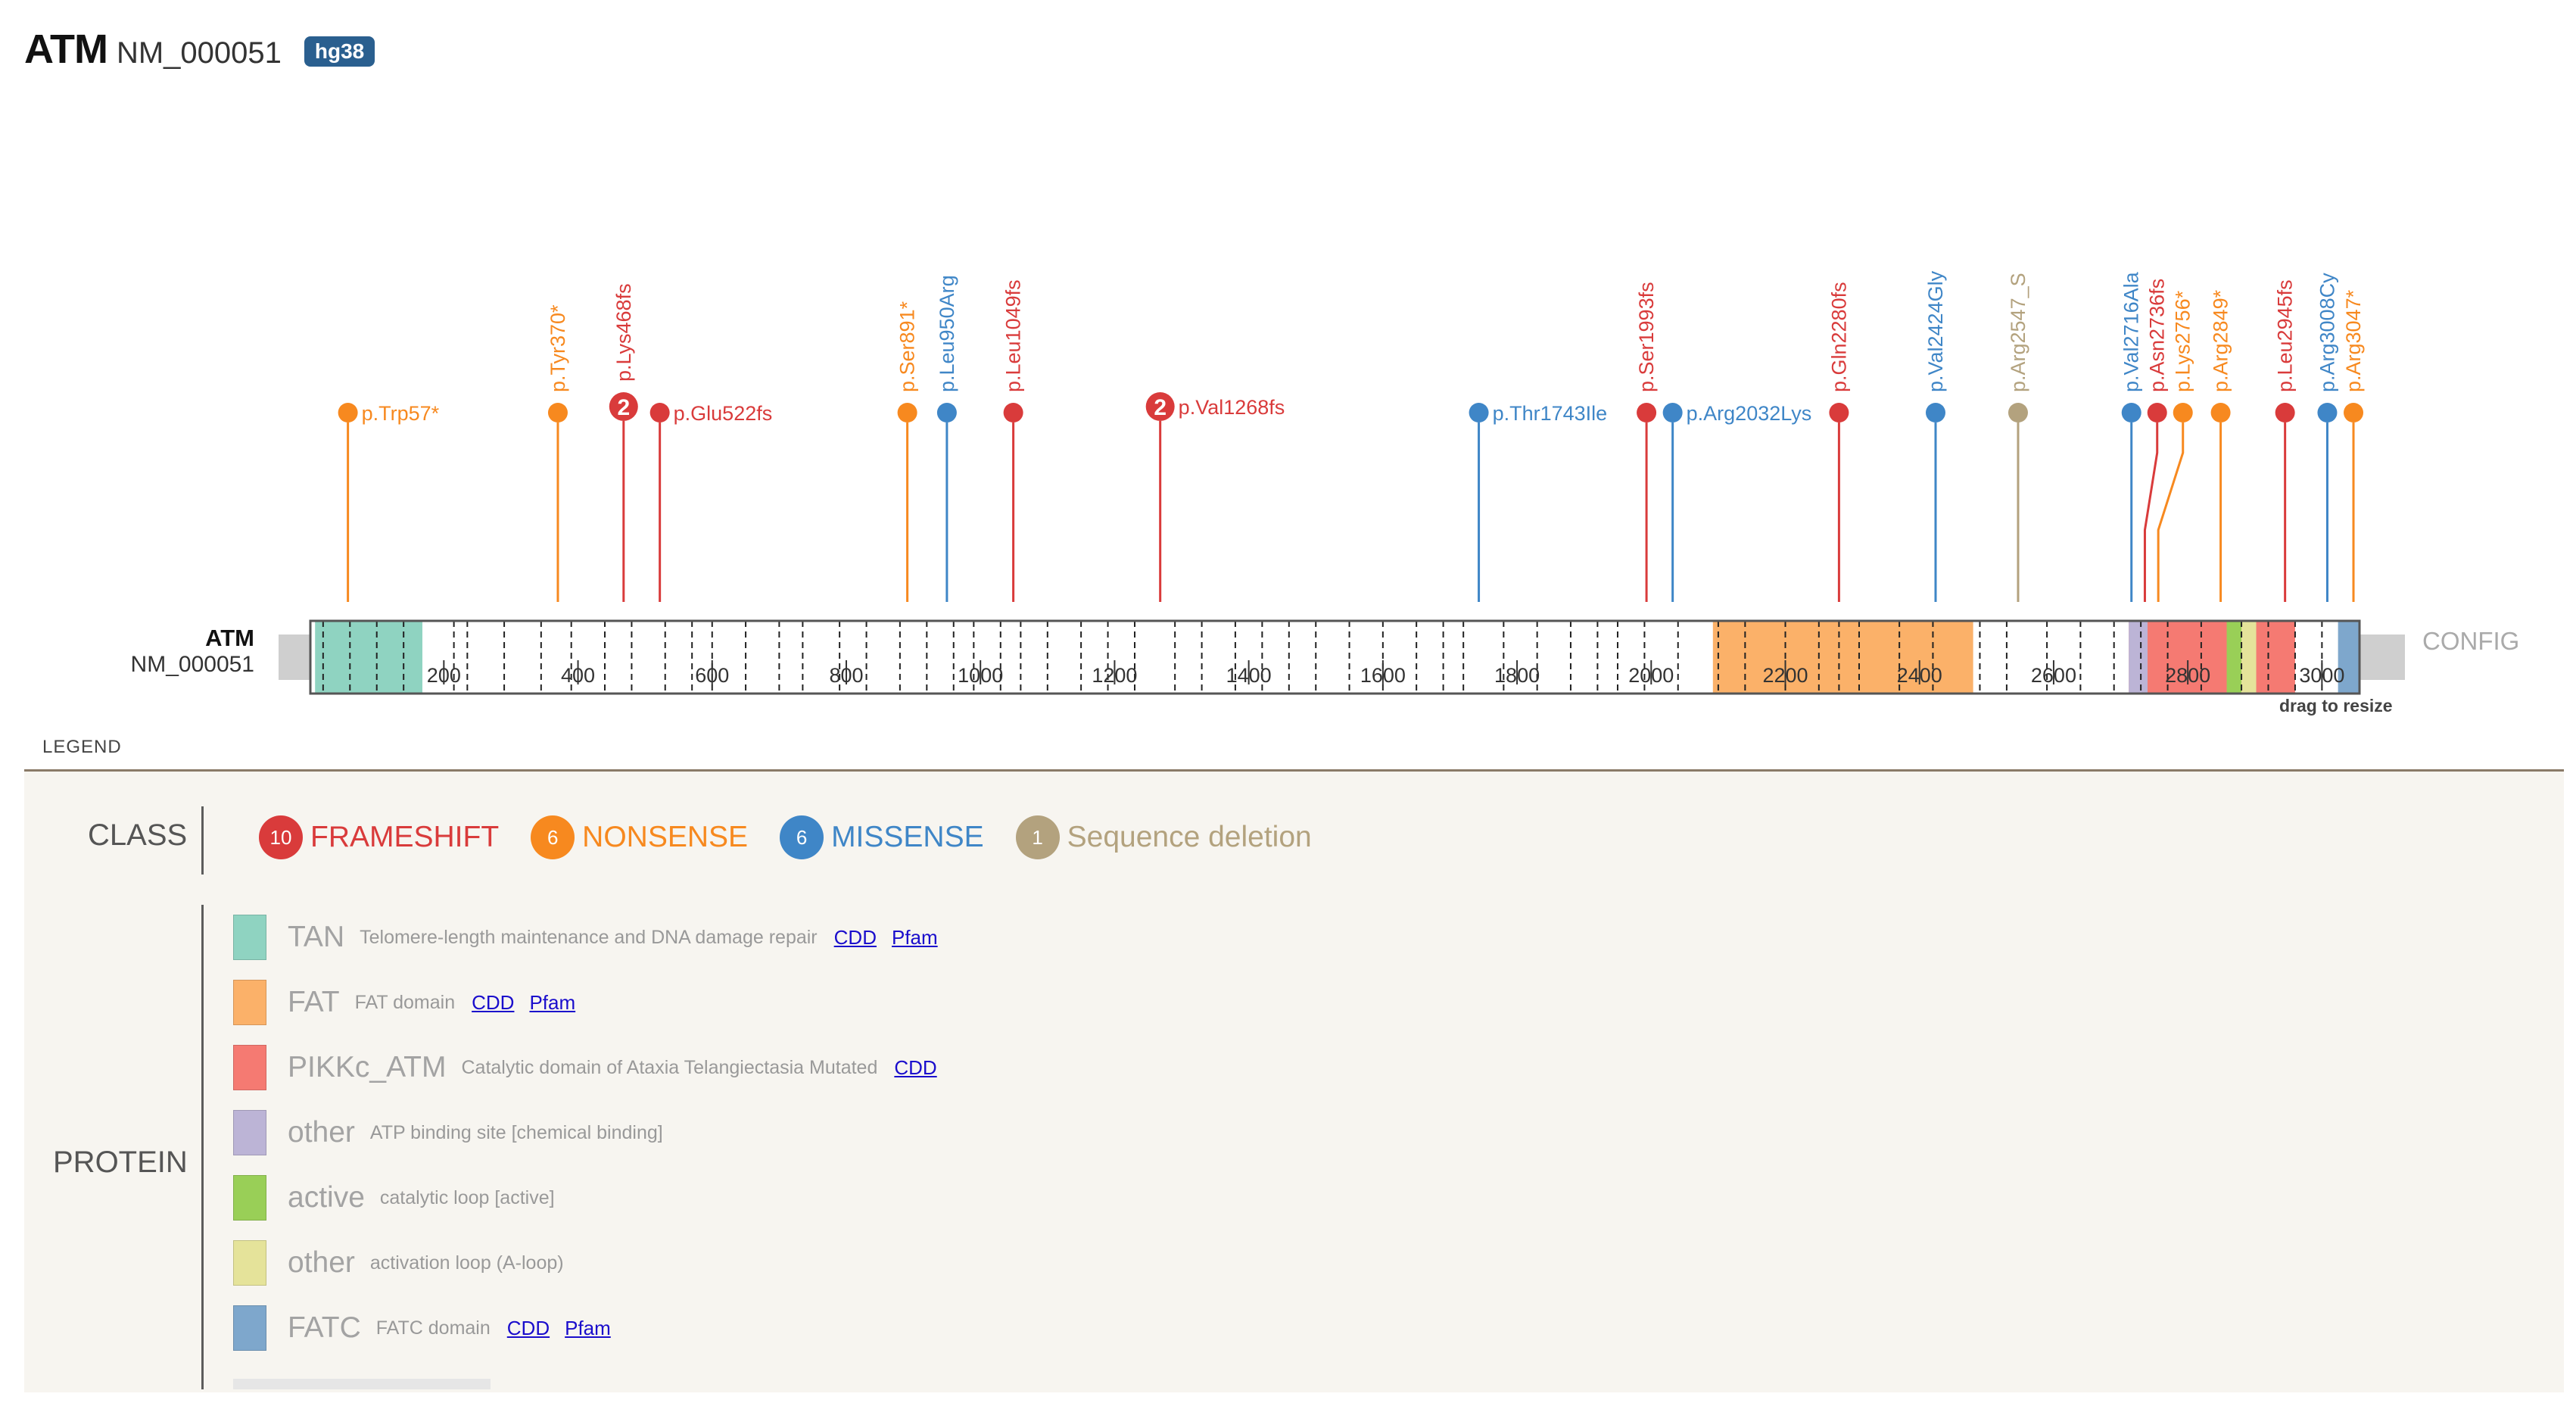 The image size is (2576, 1403). What do you see at coordinates (593, 1198) in the screenshot?
I see `domain-legend-row: active catalytic loop [active]` at bounding box center [593, 1198].